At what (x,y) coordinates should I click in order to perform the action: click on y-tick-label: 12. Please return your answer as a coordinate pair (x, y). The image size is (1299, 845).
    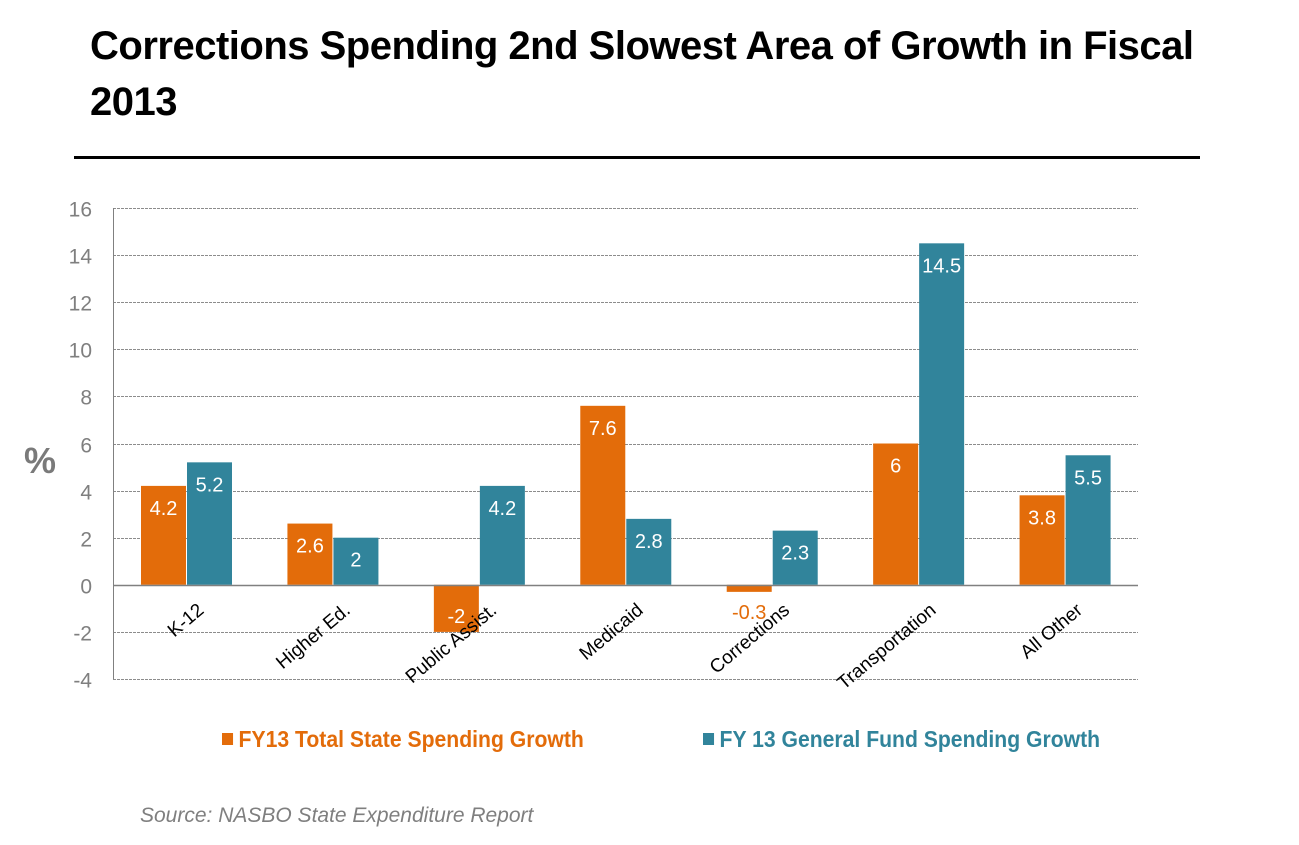
    Looking at the image, I should click on (80, 304).